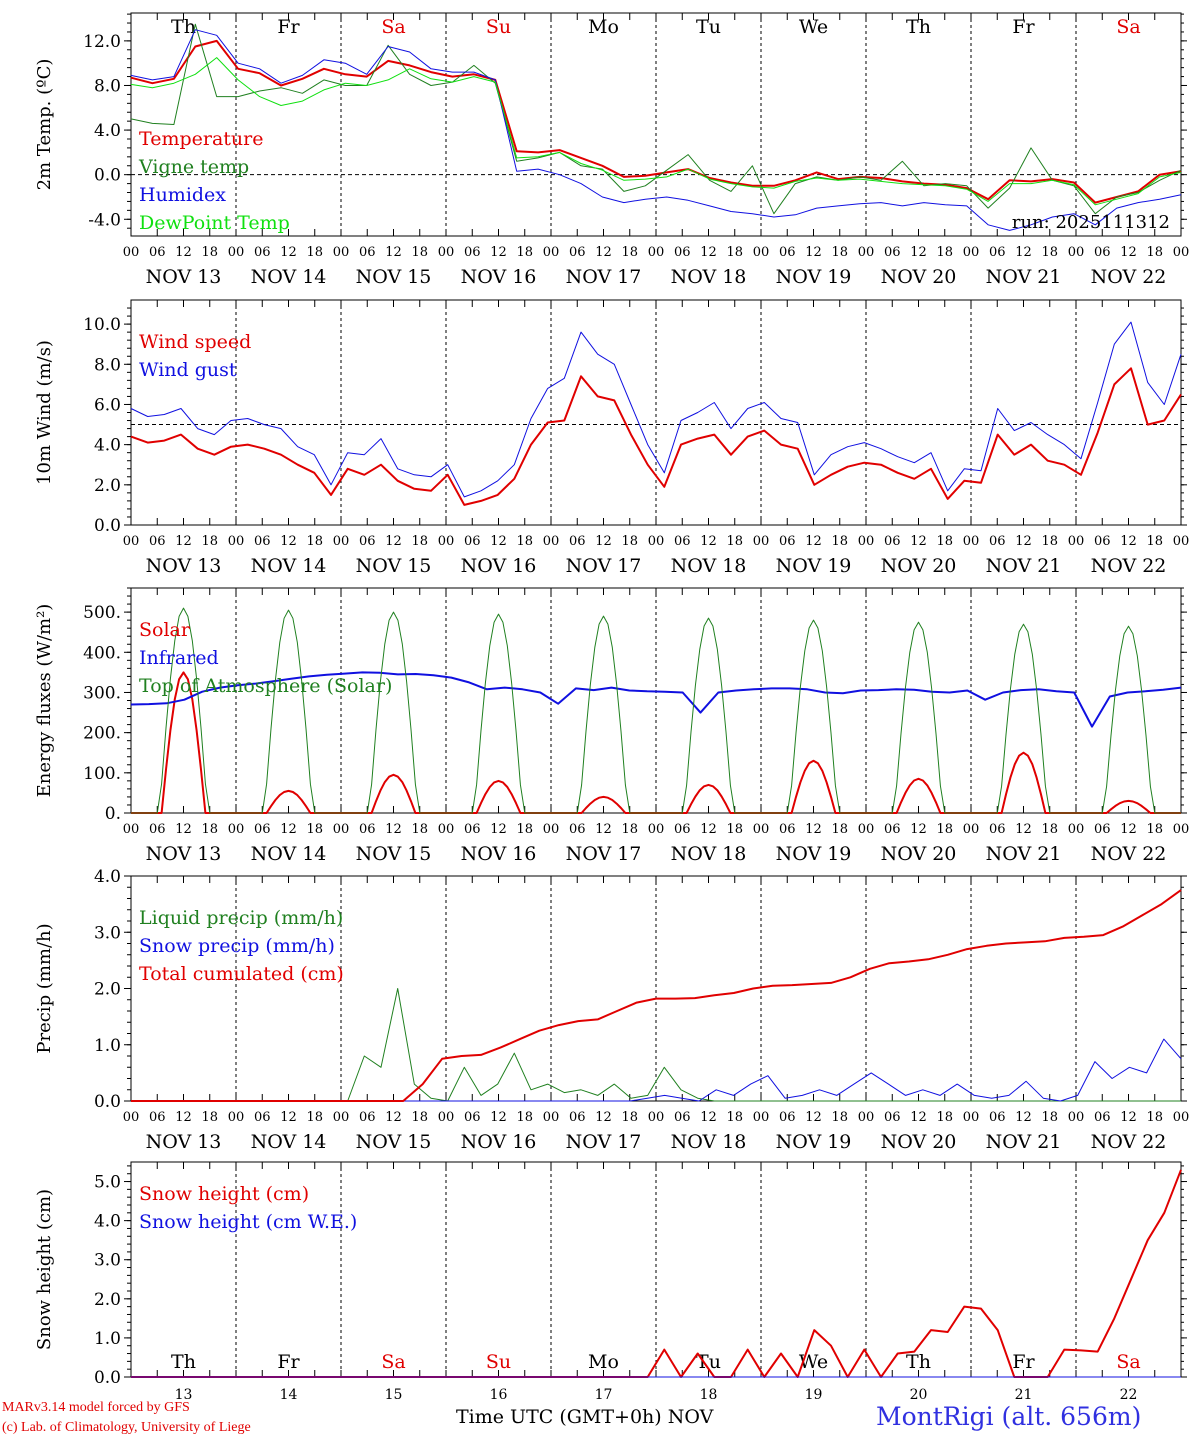 This screenshot has width=1194, height=1440. I want to click on date-label: NOV 20, so click(919, 854).